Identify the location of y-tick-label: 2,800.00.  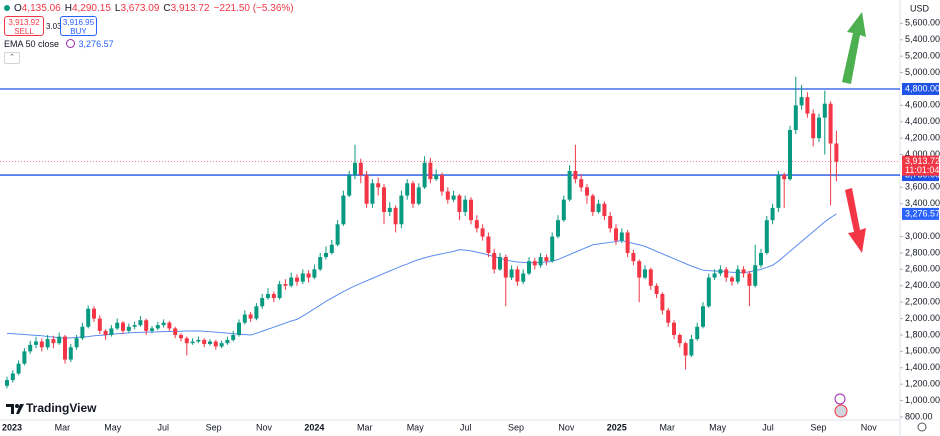
(922, 252).